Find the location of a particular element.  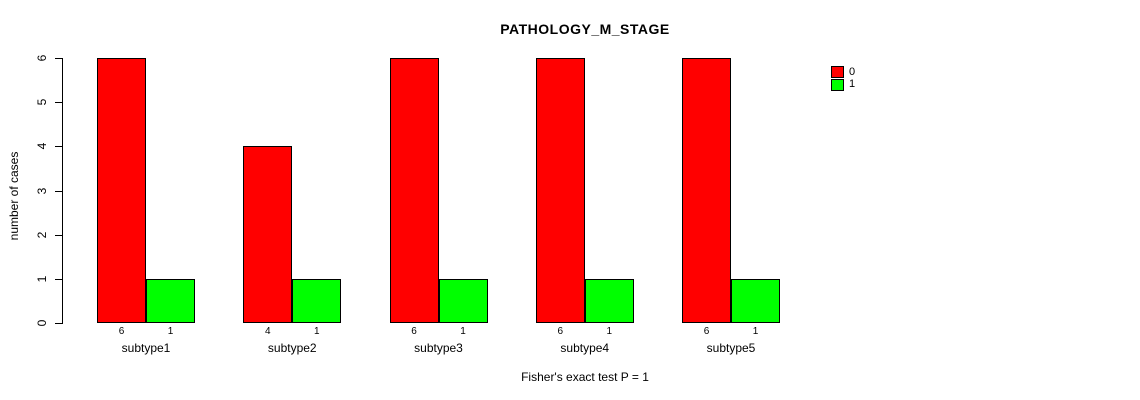

legend-label: 0 is located at coordinates (852, 71).